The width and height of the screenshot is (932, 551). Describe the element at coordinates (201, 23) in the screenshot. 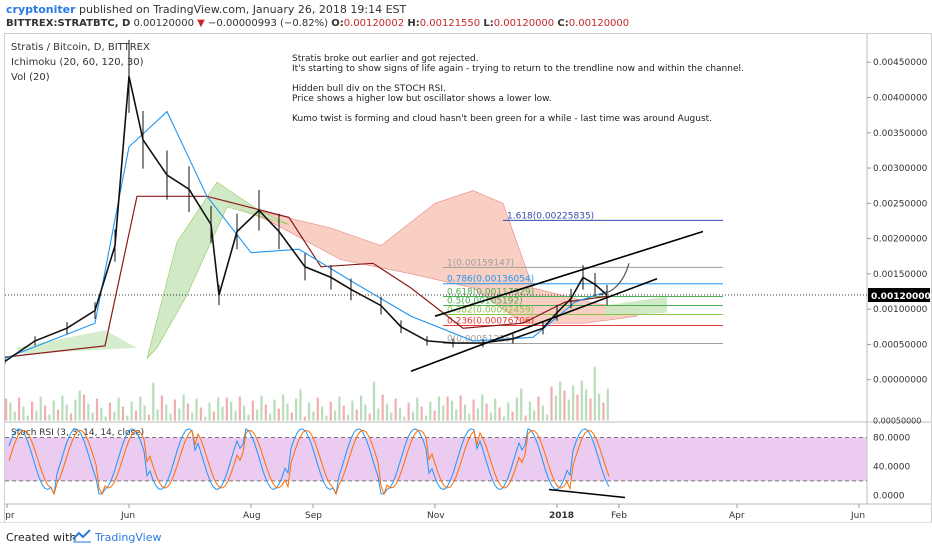

I see `down-arrow-icon: ▼` at that location.